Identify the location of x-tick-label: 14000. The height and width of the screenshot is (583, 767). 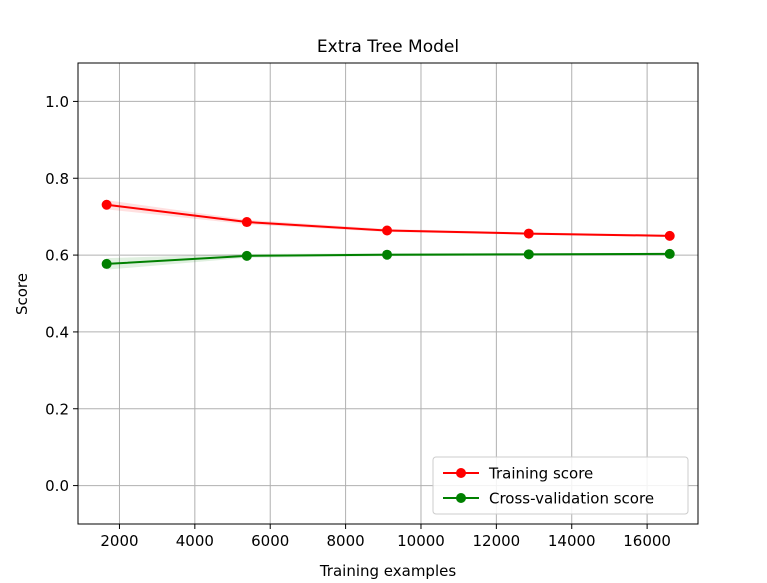
(572, 541).